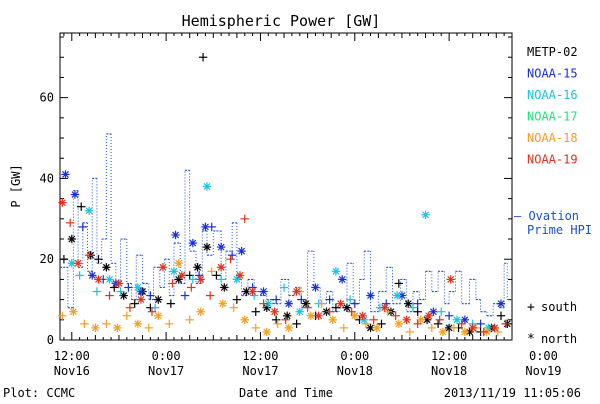 Image resolution: width=600 pixels, height=404 pixels. I want to click on legend-noaa-18: NOAA-18, so click(552, 138).